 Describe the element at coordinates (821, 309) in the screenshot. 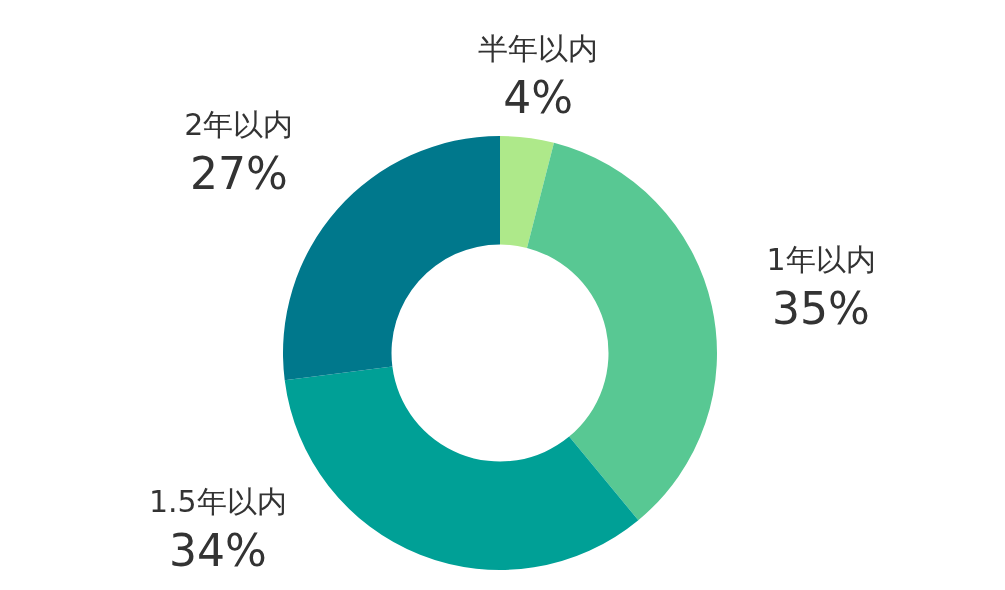

I see `data-label: 35%` at that location.